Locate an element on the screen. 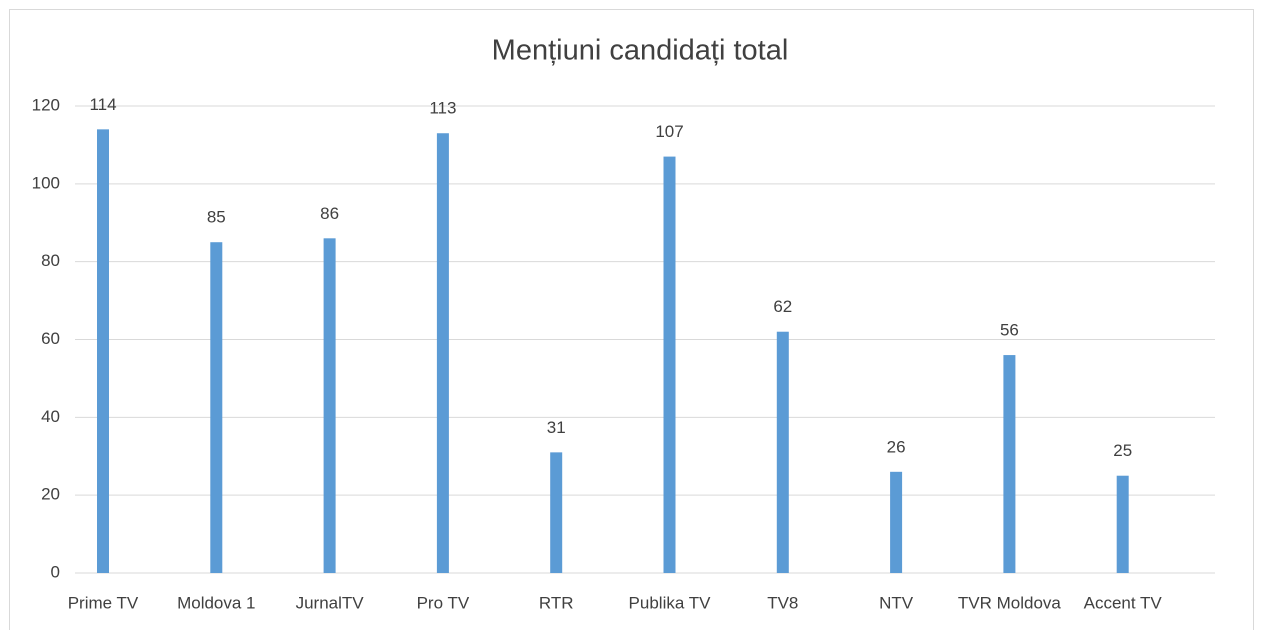 The width and height of the screenshot is (1264, 630). data-label: 56 is located at coordinates (1009, 330).